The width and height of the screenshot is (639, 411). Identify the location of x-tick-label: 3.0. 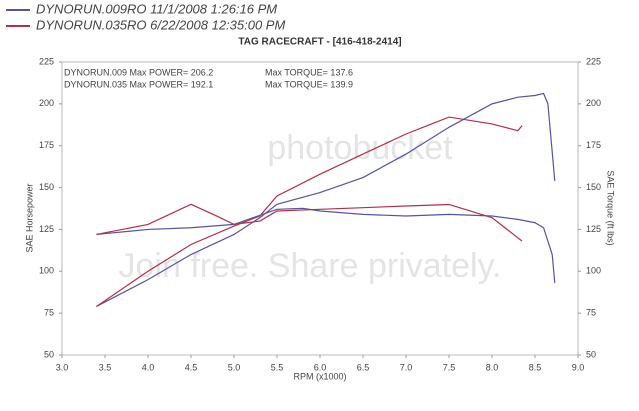
(62, 367).